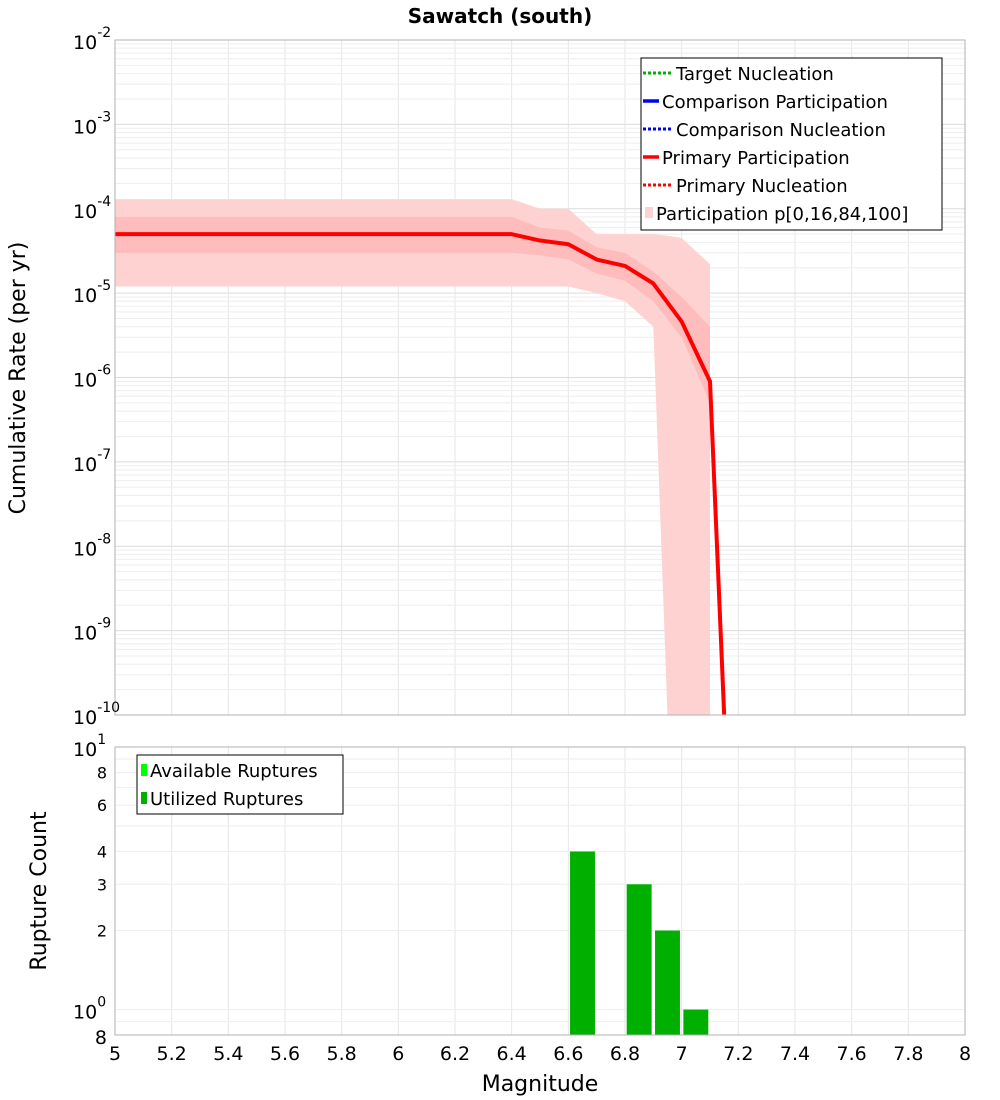 This screenshot has height=1100, width=1000. Describe the element at coordinates (115, 1054) in the screenshot. I see `x-tick-label: 5` at that location.